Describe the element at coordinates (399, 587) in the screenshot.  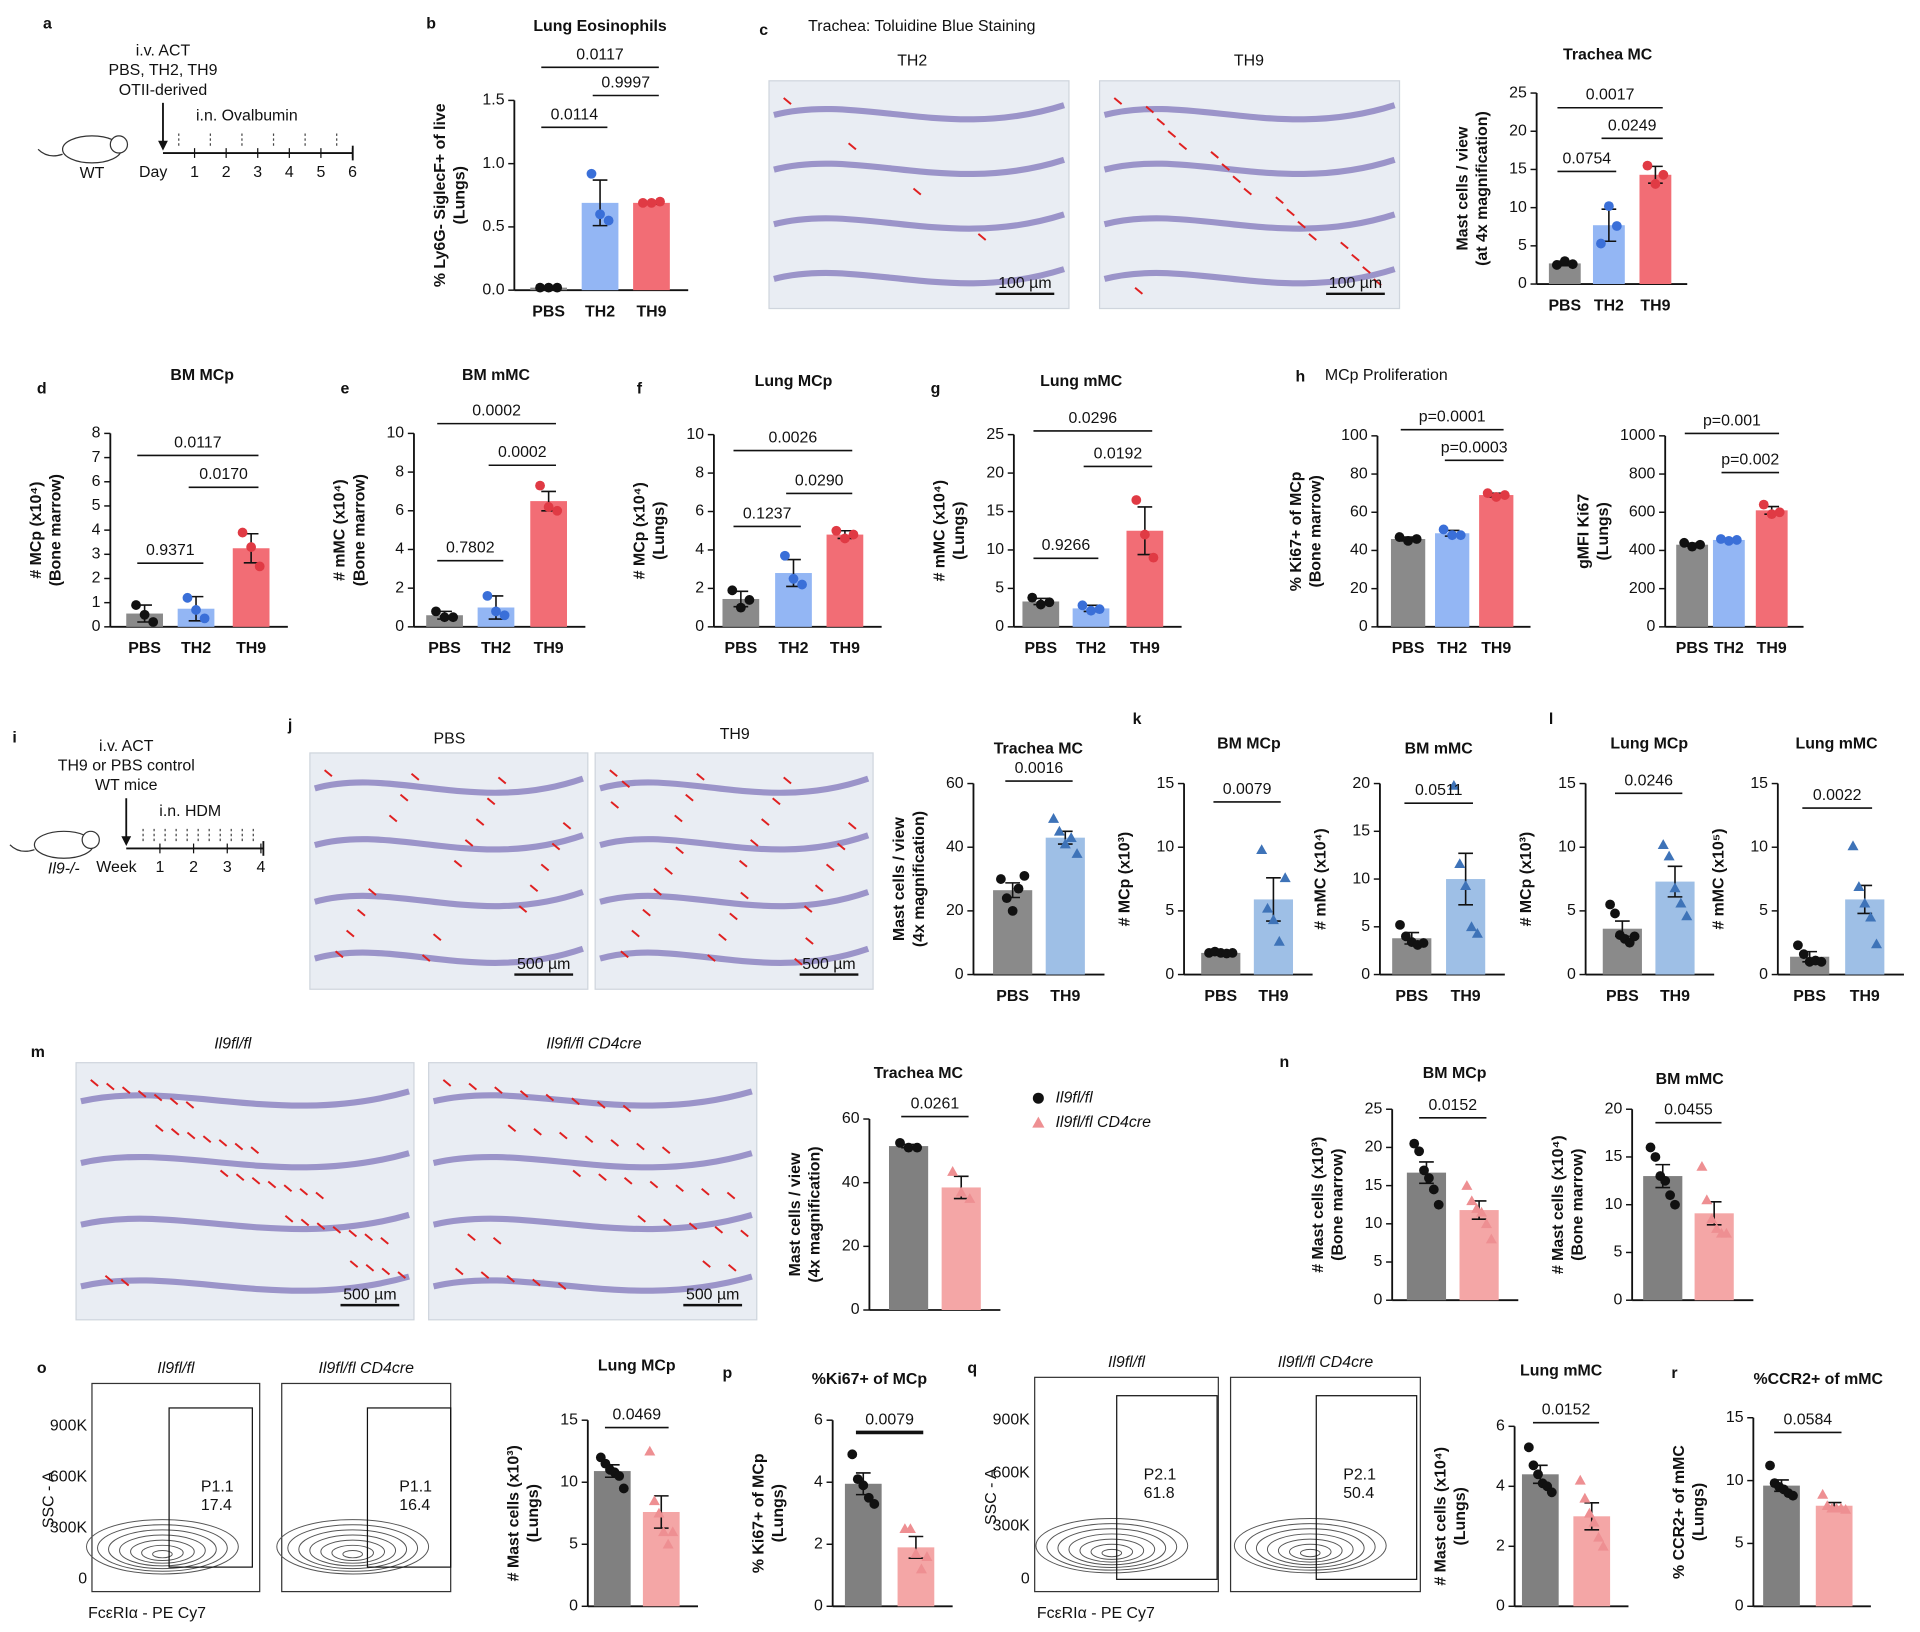
I see `y-tick-label: 2` at that location.